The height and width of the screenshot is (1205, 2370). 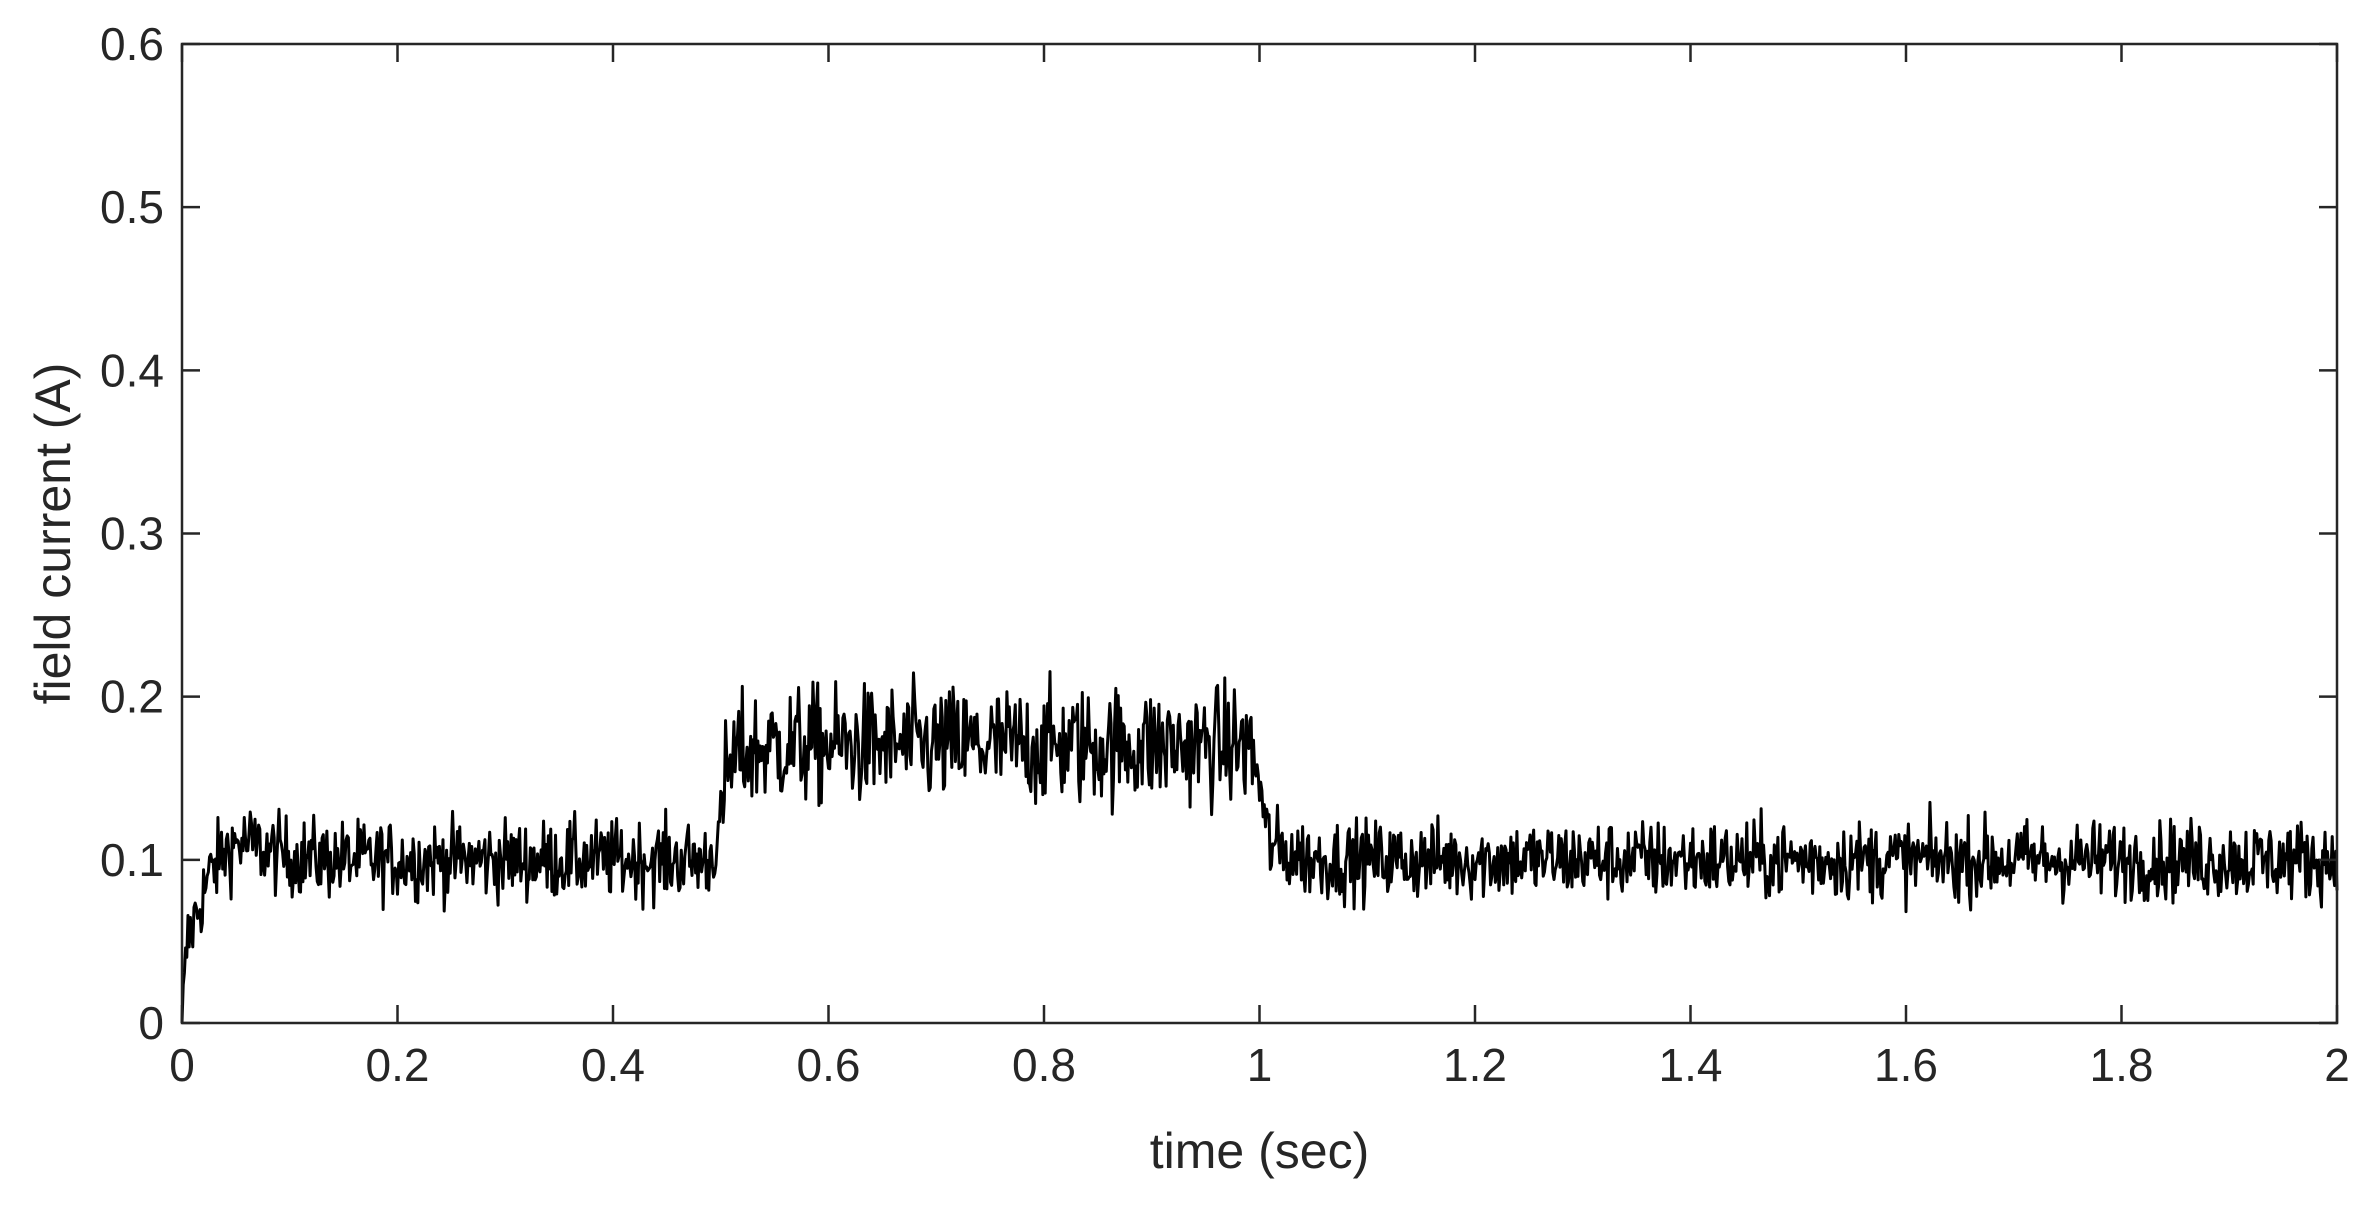 I want to click on y-tick-label: 0.2, so click(x=132, y=697).